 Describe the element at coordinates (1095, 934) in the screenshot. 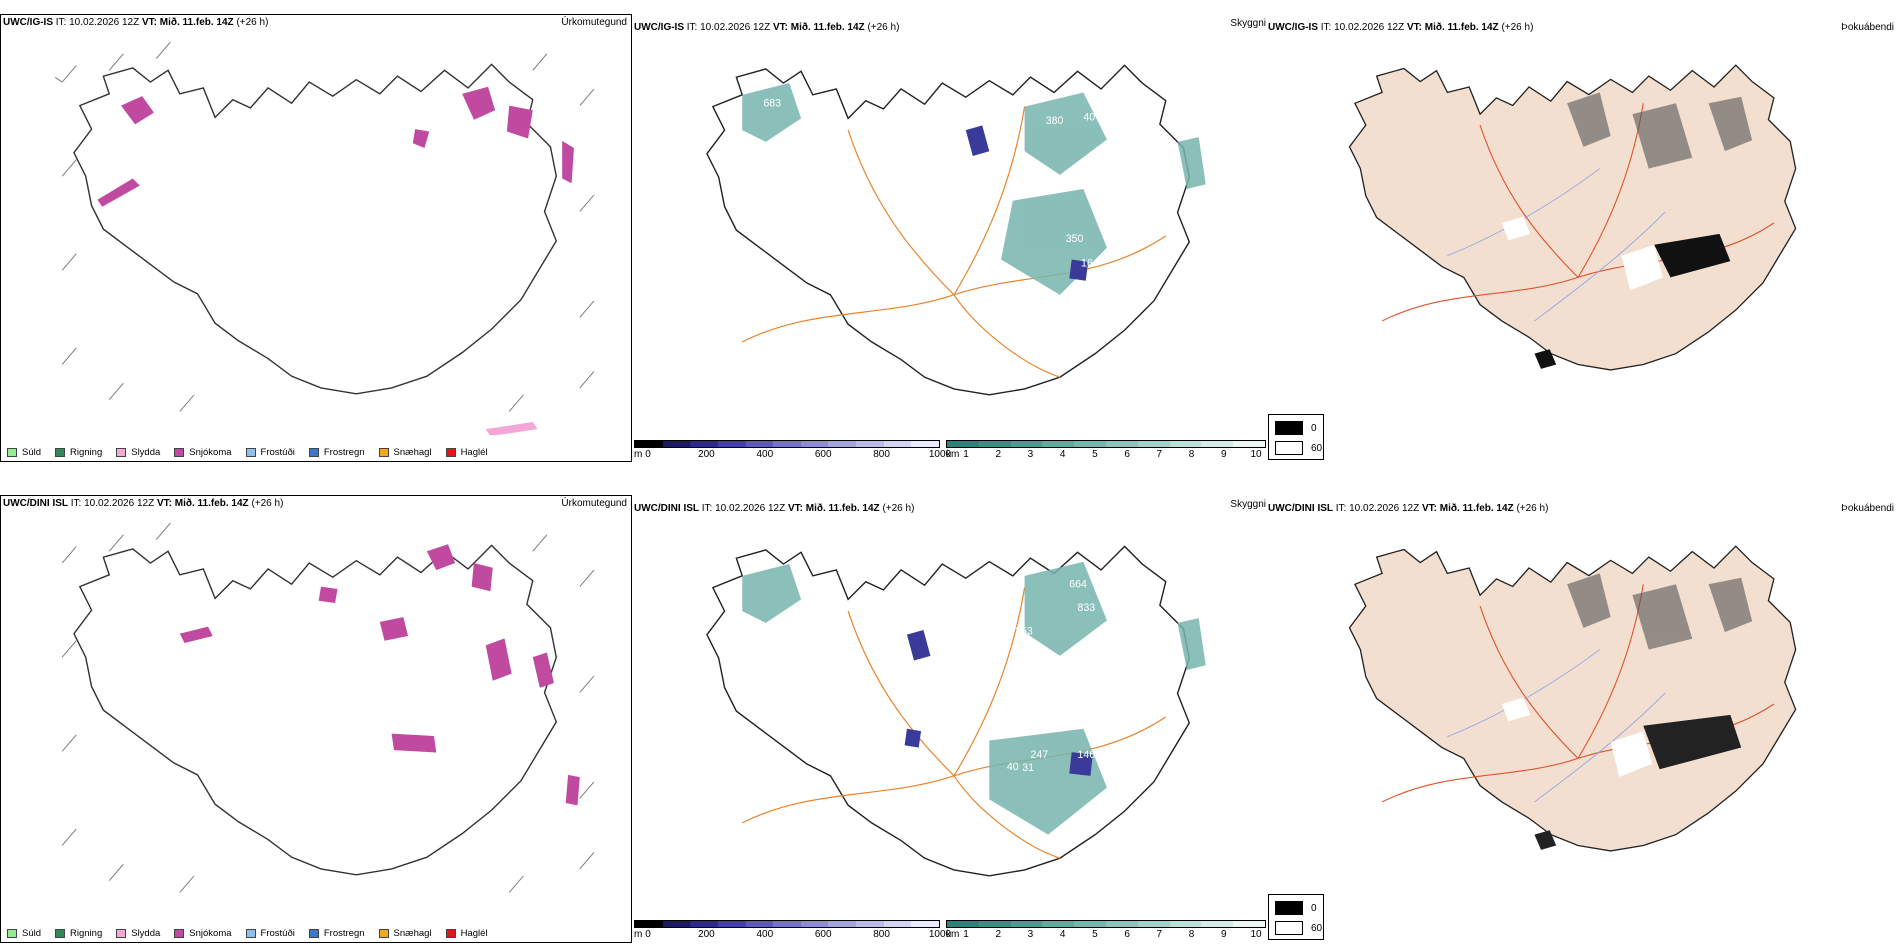

I see `colorbar-tick: 5` at that location.